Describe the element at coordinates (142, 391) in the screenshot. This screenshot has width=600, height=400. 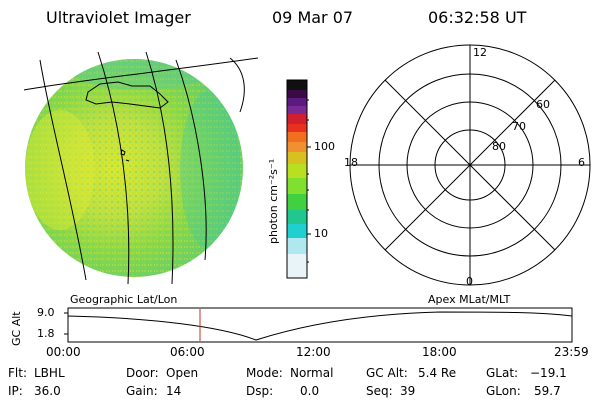
I see `gain-label: Gain:` at that location.